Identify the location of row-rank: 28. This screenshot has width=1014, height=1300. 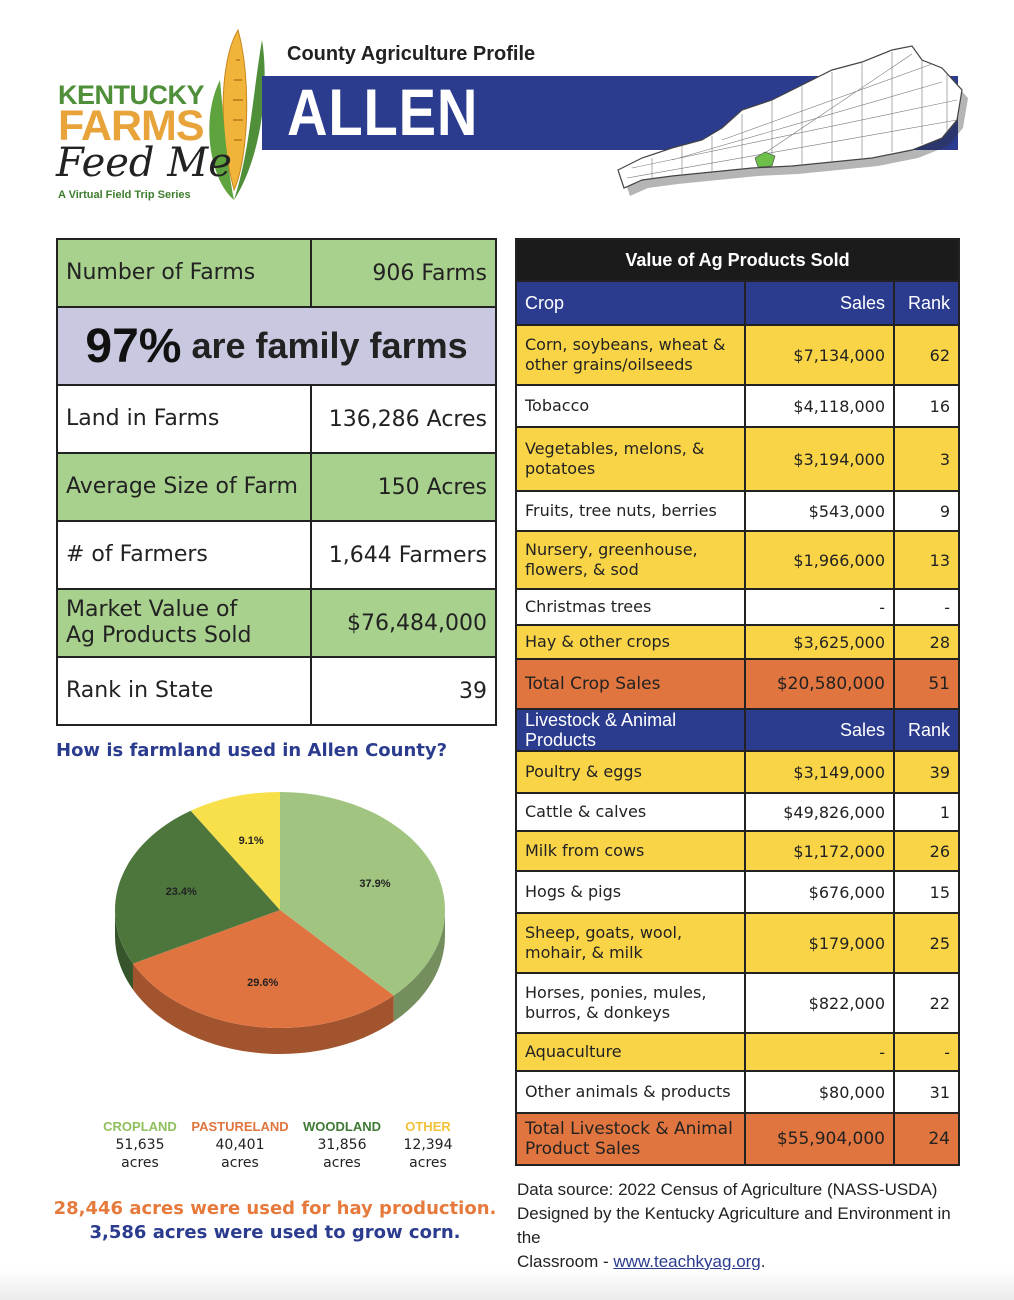
(939, 642).